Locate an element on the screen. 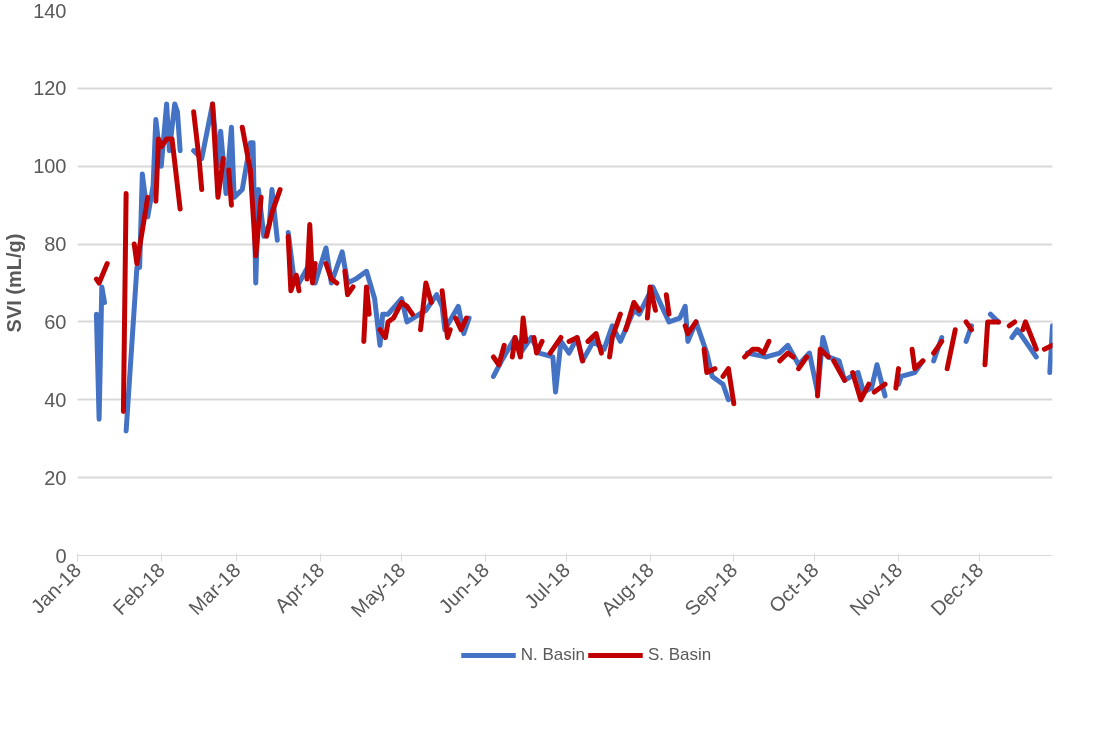  legend-label: N. Basin is located at coordinates (552, 654).